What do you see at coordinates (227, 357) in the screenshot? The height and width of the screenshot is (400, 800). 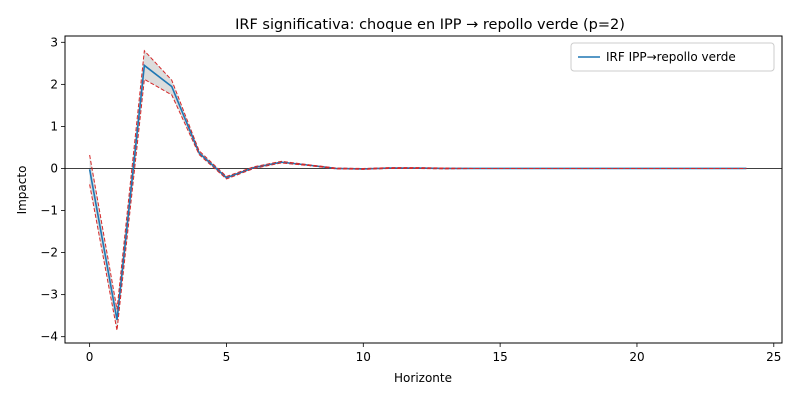 I see `x-tick-label: 5` at bounding box center [227, 357].